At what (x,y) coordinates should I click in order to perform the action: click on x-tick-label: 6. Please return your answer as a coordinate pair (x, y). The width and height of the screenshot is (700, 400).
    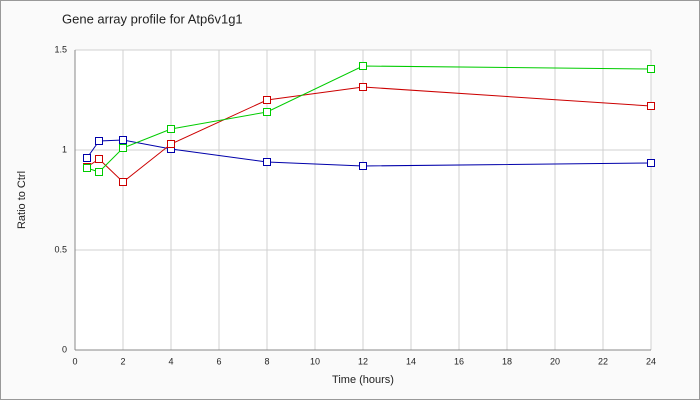
    Looking at the image, I should click on (218, 361).